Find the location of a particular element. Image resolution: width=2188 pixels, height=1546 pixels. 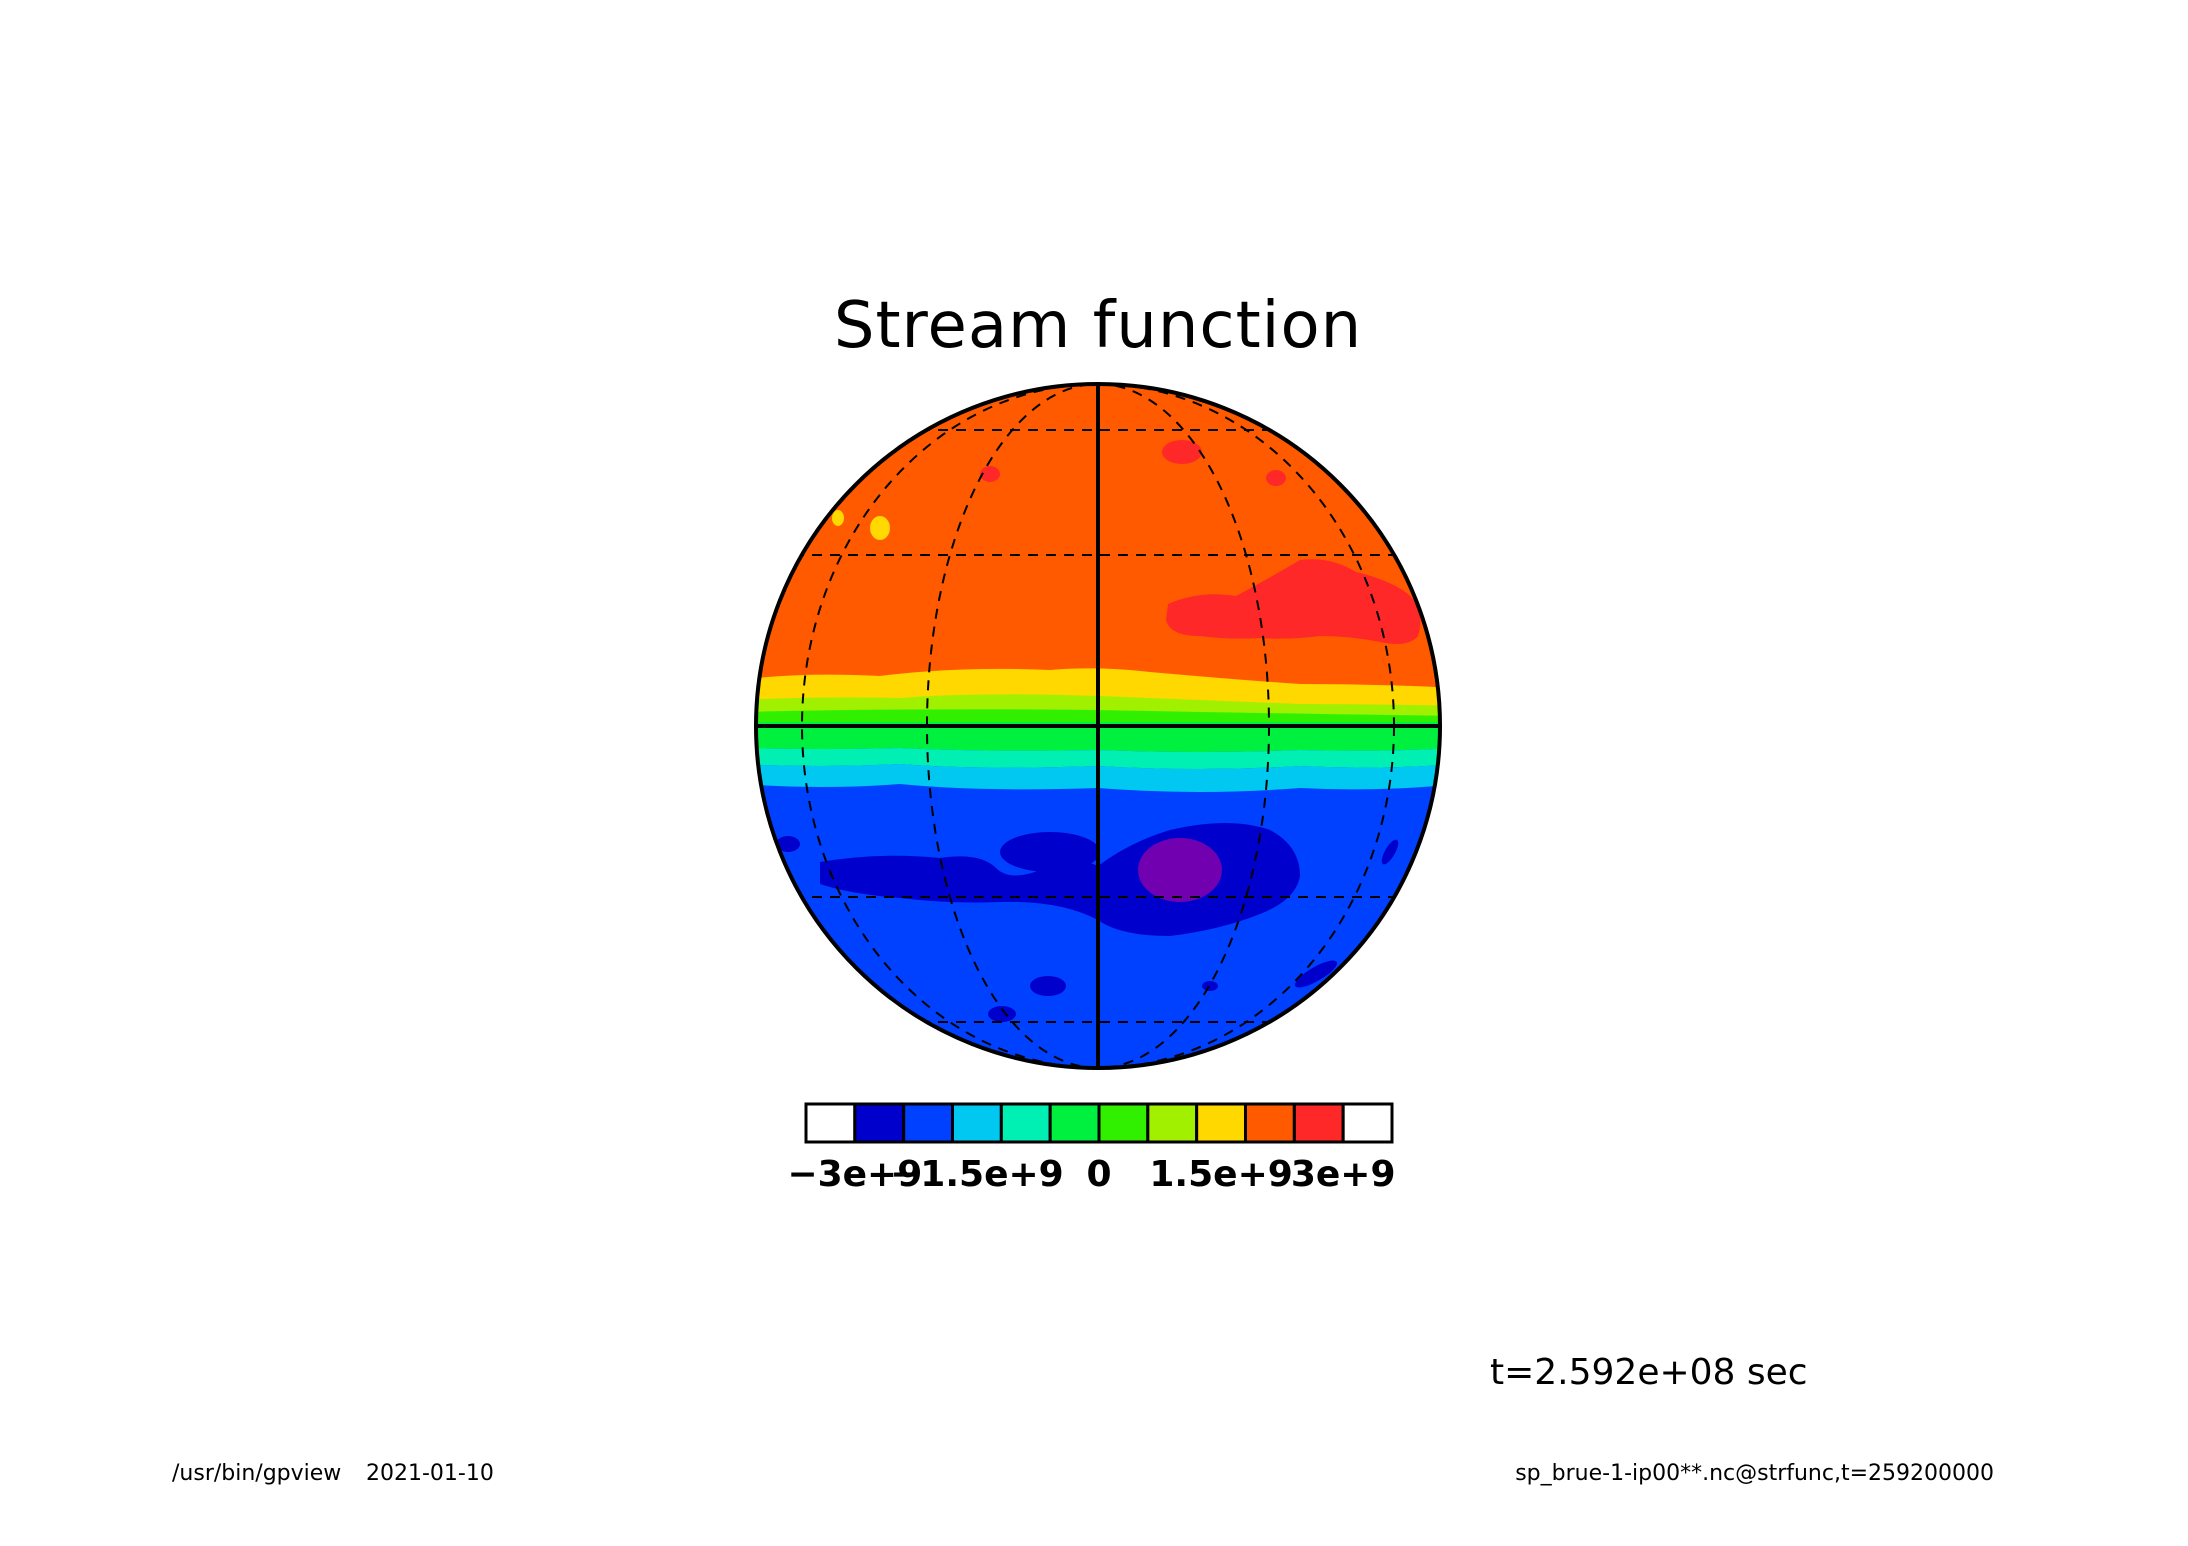

patch-purple is located at coordinates (1180, 870).